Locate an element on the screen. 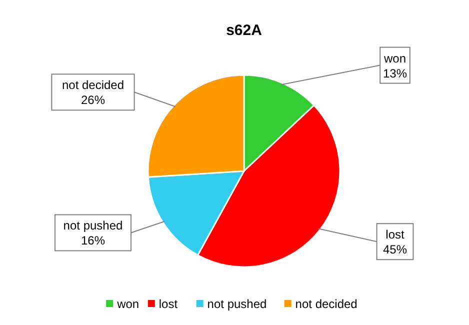 The height and width of the screenshot is (325, 469). legend-label: not pushed is located at coordinates (237, 304).